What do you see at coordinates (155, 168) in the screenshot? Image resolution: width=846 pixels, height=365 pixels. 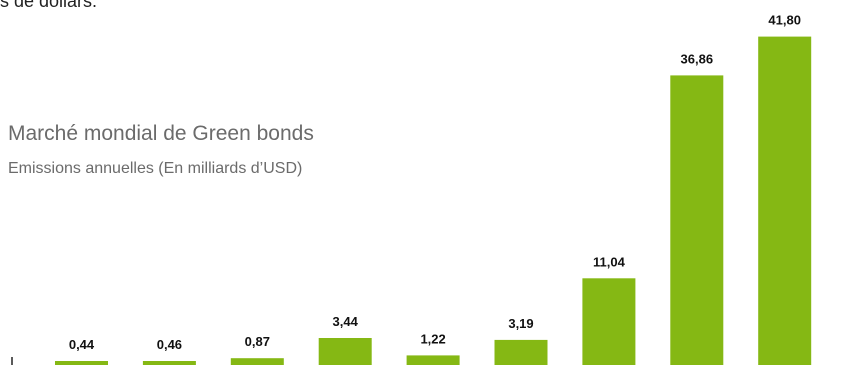 I see `chart-subtitle: Emissions annuelles (En milliards d’USD)` at bounding box center [155, 168].